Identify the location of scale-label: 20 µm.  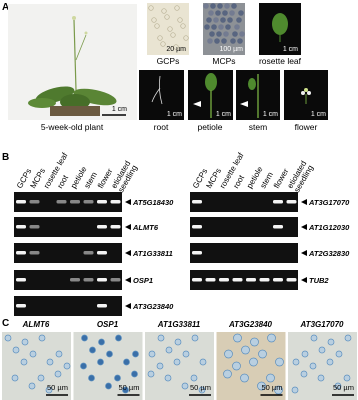
(176, 49).